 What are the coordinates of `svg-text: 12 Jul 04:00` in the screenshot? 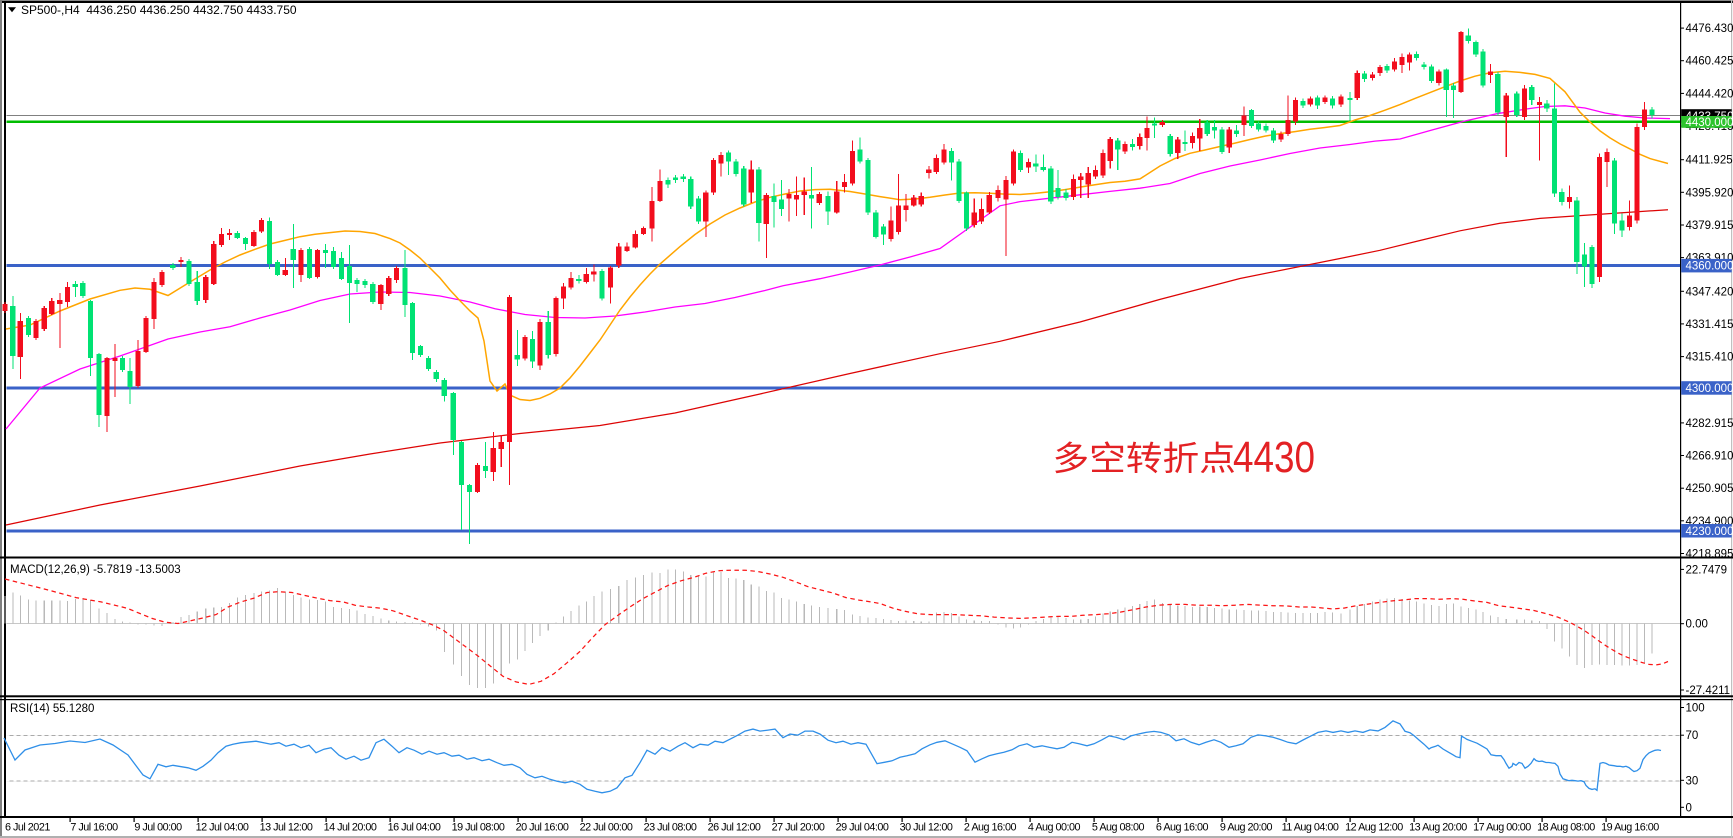 It's located at (222, 828).